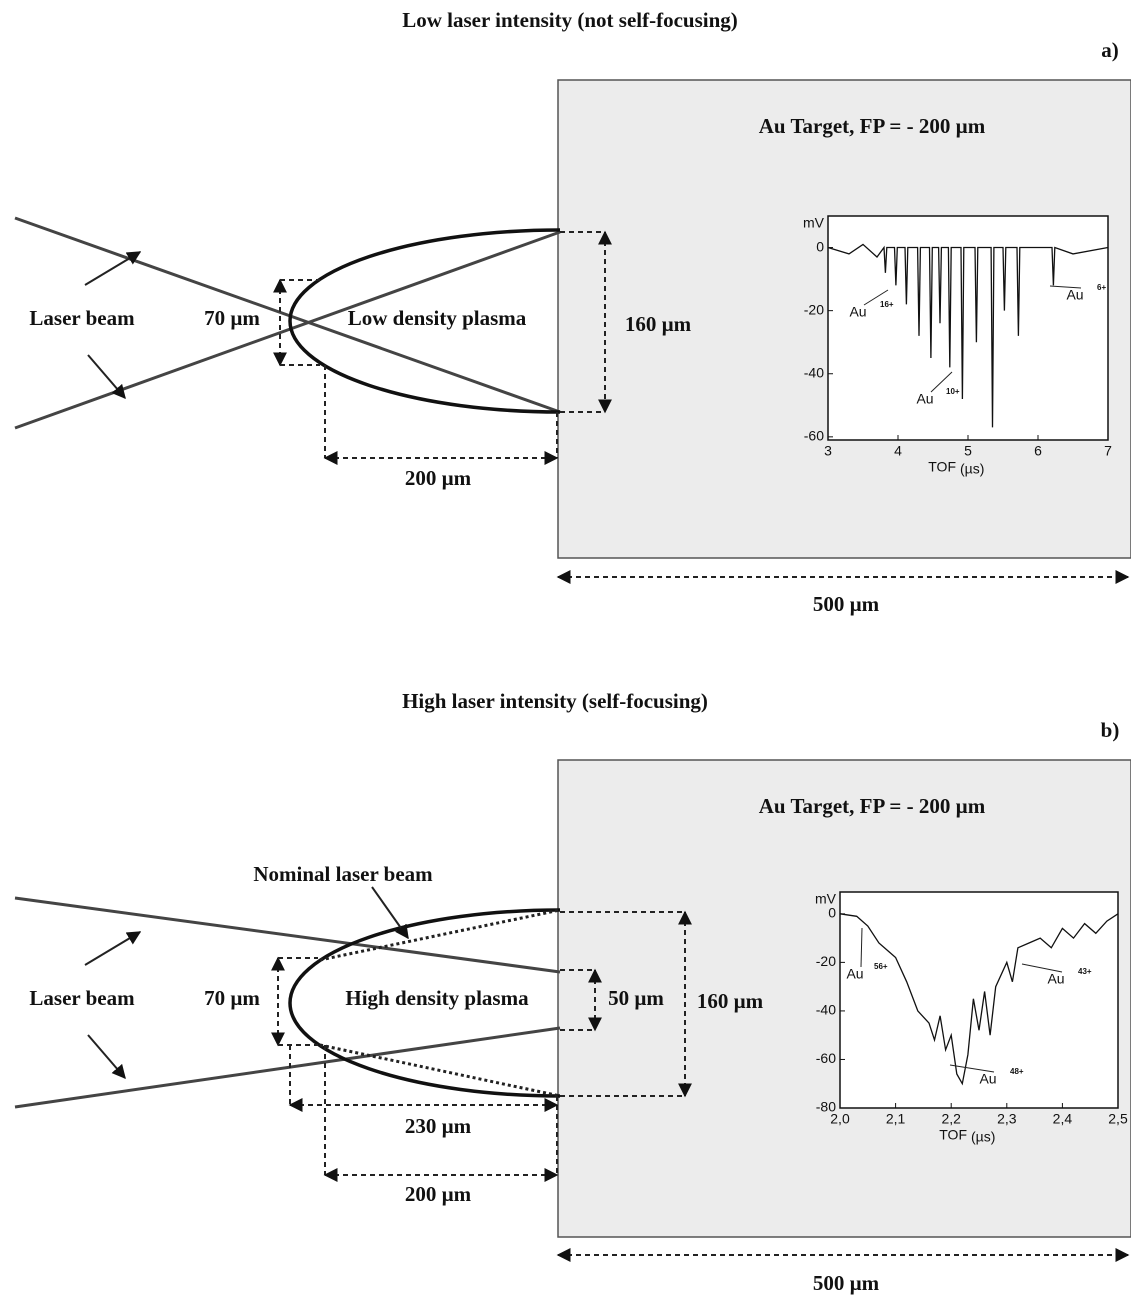  What do you see at coordinates (437, 998) in the screenshot?
I see `plasma-label: High density plasma` at bounding box center [437, 998].